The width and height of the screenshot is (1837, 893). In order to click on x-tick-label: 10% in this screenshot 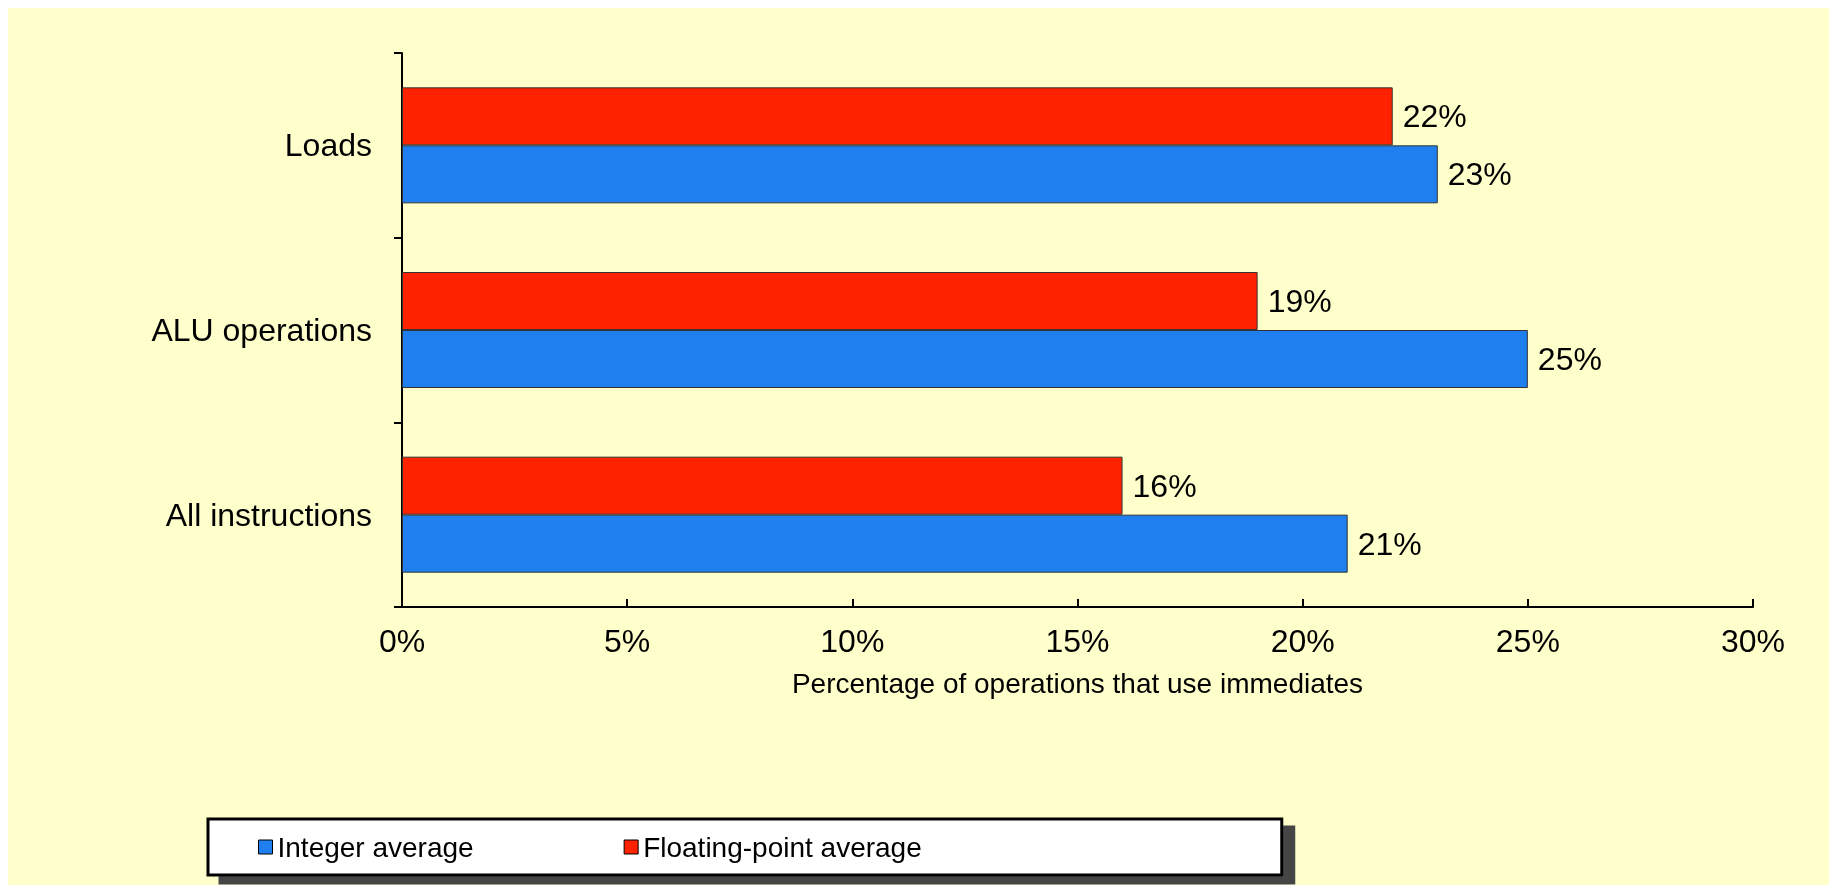, I will do `click(852, 641)`.